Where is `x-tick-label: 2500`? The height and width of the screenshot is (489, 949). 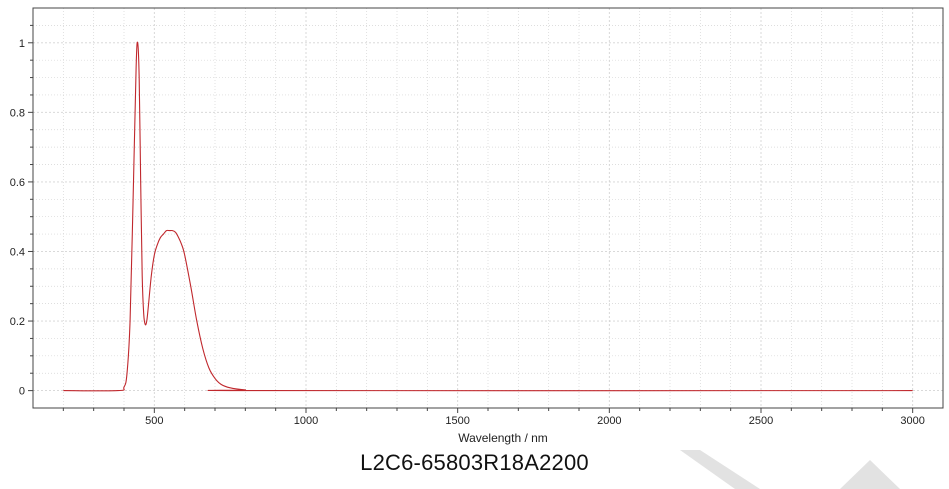
x-tick-label: 2500 is located at coordinates (761, 421).